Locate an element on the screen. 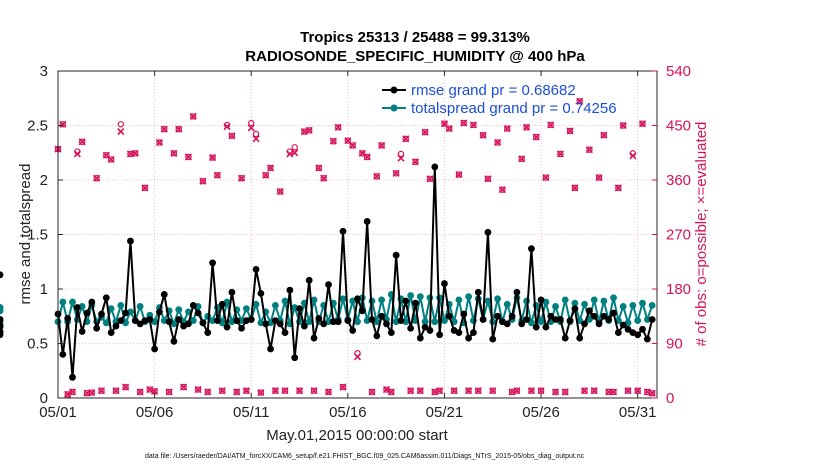  legend-rmse-marker is located at coordinates (394, 90).